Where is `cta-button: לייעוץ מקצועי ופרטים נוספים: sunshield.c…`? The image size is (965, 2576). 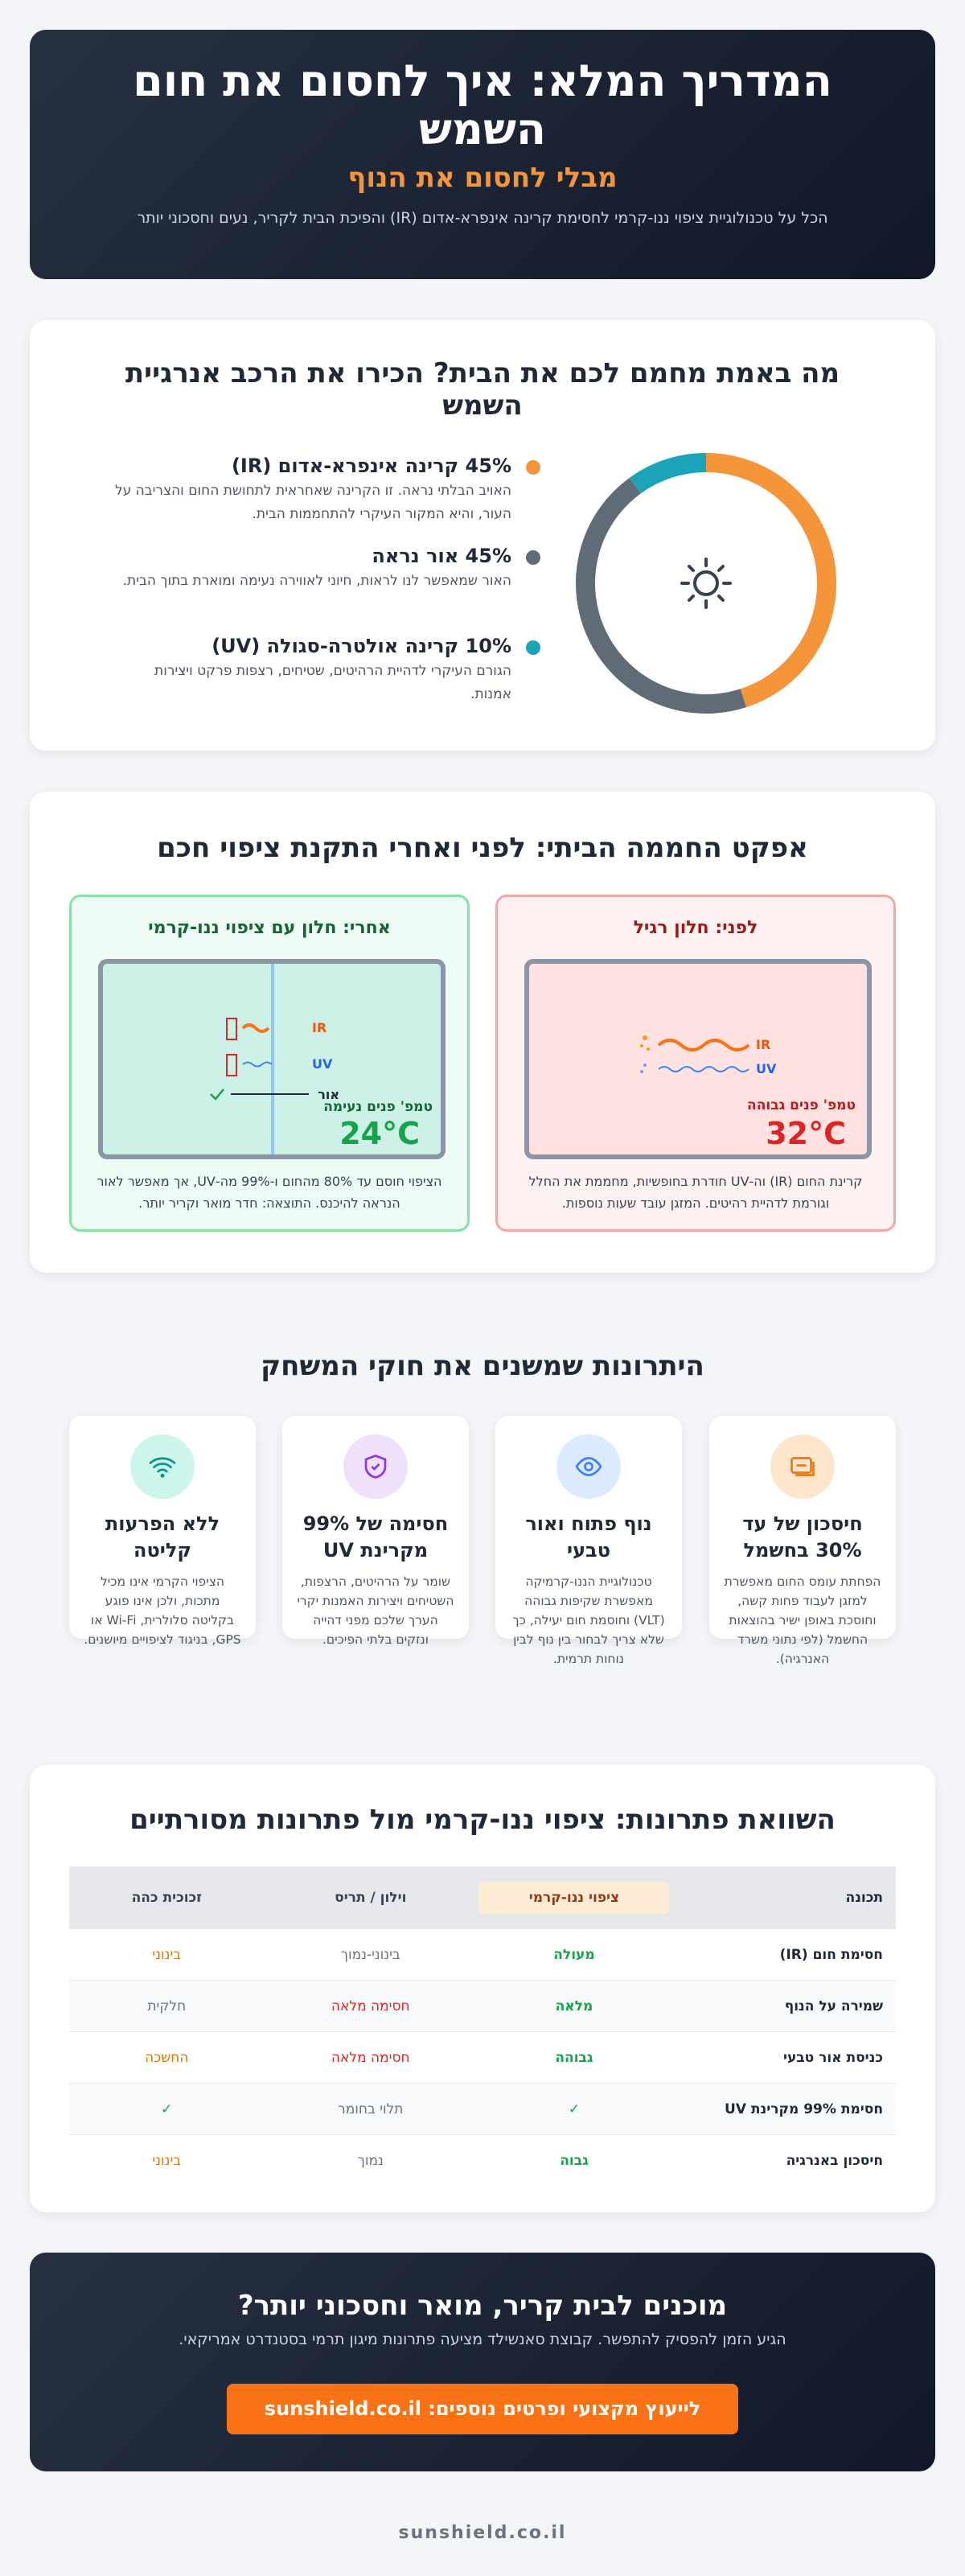
cta-button: לייעוץ מקצועי ופרטים נוספים: sunshield.c… is located at coordinates (482, 2409).